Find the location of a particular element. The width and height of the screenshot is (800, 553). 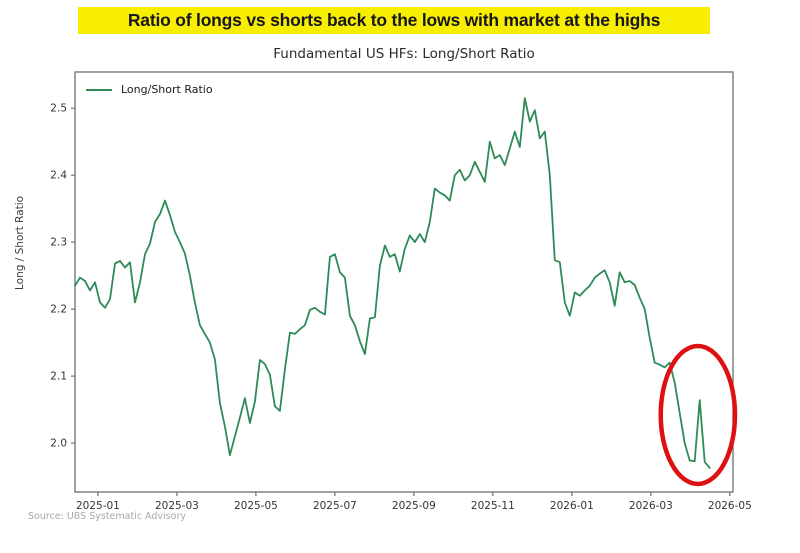

legend-label: Long/Short Ratio is located at coordinates (167, 89).